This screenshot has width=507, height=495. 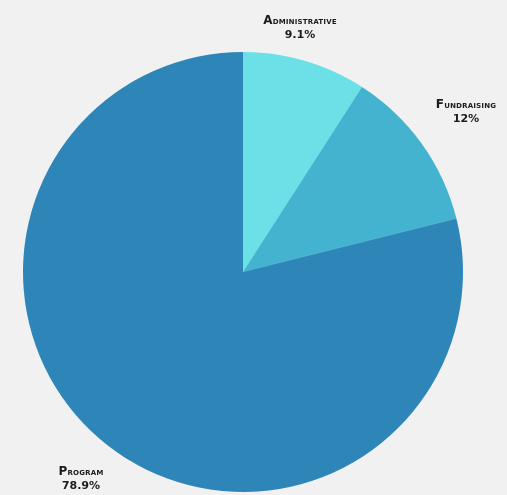 I want to click on slice-label-fundraising: Fundraising 12%, so click(x=466, y=111).